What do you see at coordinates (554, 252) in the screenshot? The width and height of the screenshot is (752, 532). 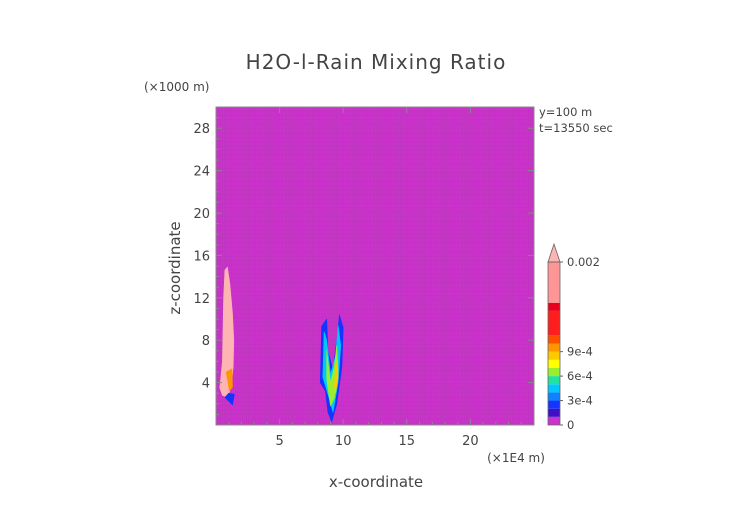 I see `colorbar-over-arrow` at bounding box center [554, 252].